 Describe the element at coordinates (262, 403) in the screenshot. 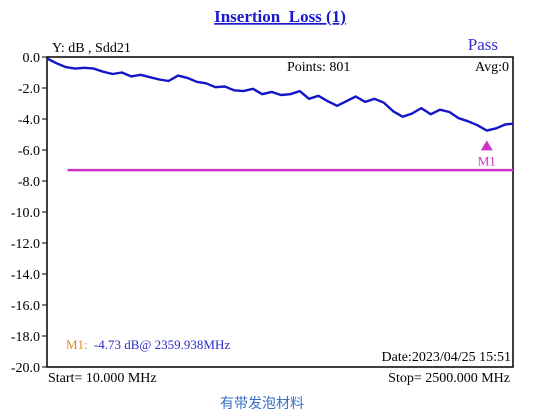

I see `caption: 有带发泡材料` at that location.